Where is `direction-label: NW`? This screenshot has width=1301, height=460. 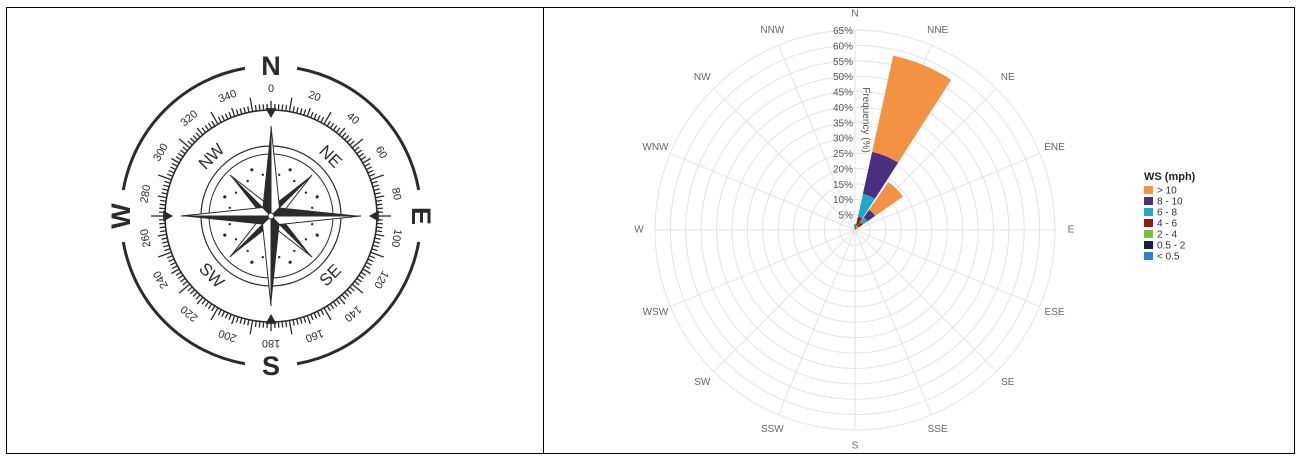
direction-label: NW is located at coordinates (702, 77).